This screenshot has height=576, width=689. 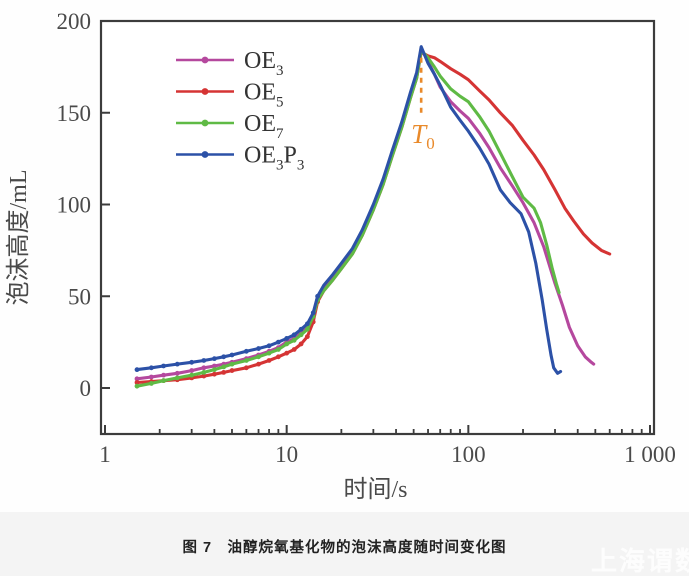 I want to click on caption-strip: 图 7 油醇烷氧基化物的泡沫高度随时间变化图 上海谓数, so click(x=344, y=544).